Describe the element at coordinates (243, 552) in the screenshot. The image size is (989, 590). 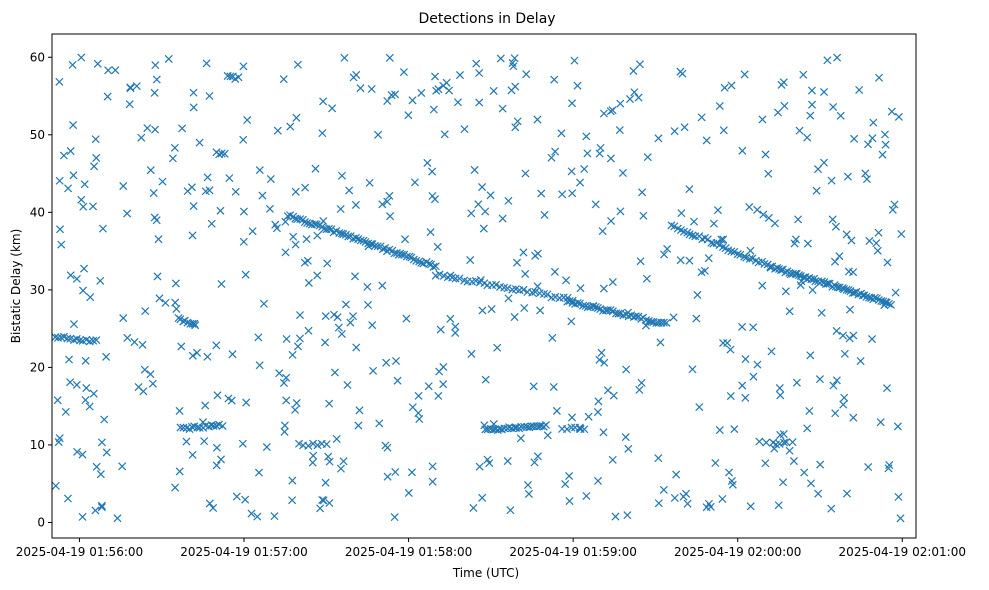
I see `x-tick-label: 2025-04-19 01:57:00` at that location.